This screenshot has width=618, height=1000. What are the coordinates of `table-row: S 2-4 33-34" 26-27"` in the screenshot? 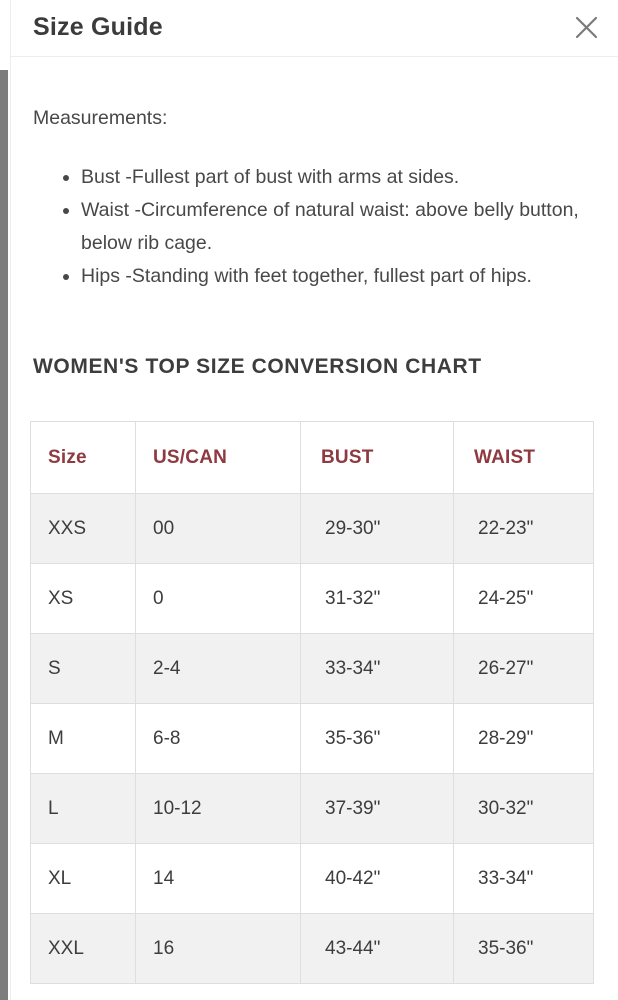 It's located at (312, 668).